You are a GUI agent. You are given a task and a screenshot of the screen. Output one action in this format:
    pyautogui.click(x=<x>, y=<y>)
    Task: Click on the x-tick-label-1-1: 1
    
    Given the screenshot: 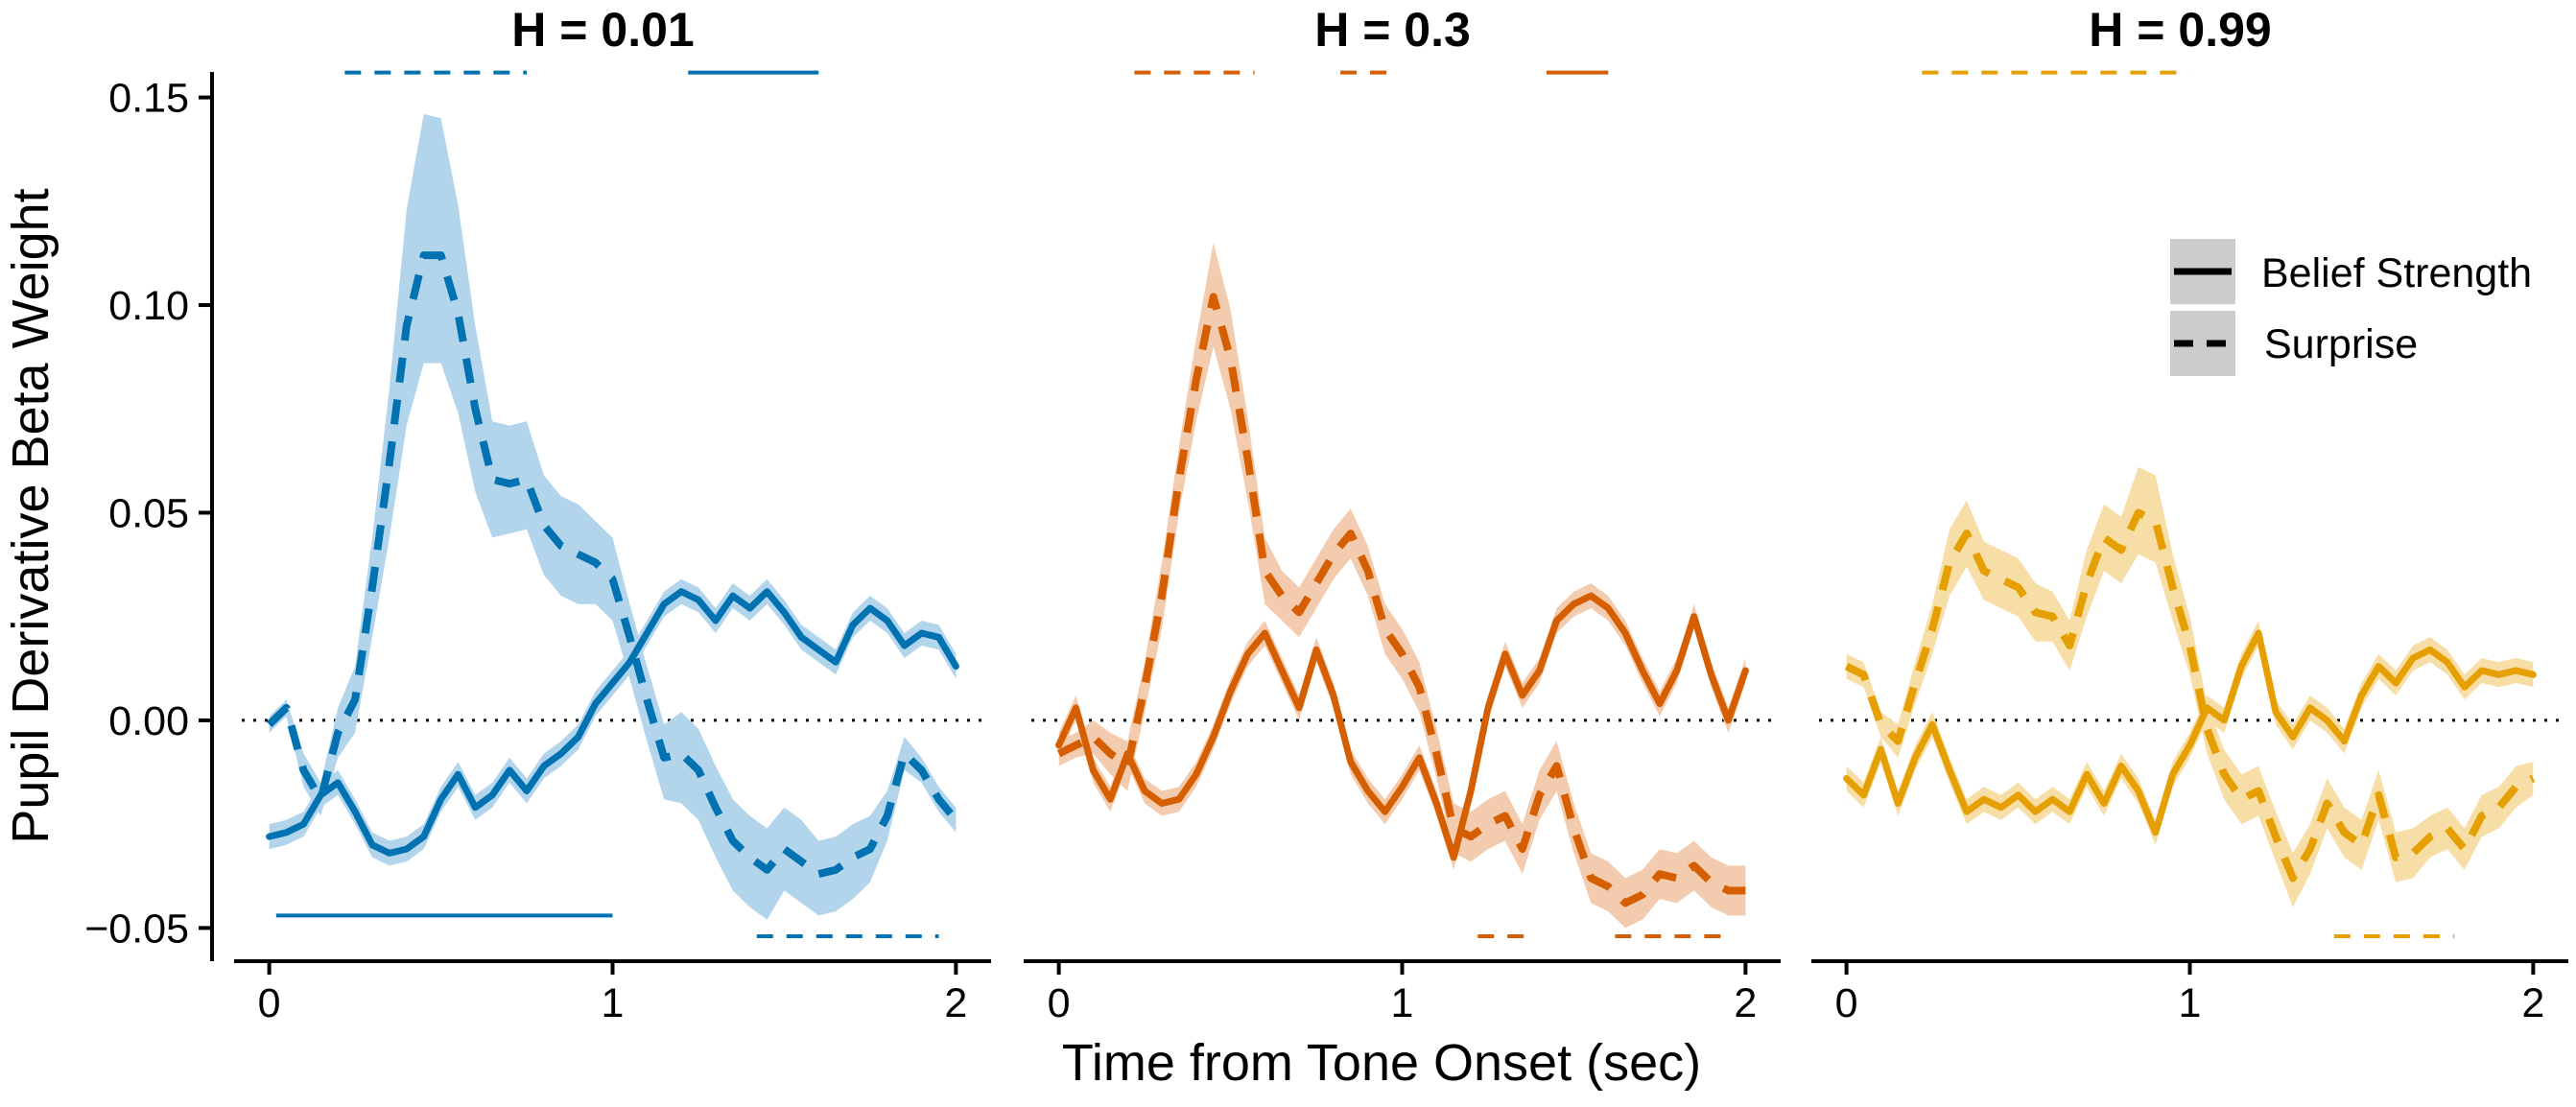 What is the action you would take?
    pyautogui.click(x=613, y=1003)
    